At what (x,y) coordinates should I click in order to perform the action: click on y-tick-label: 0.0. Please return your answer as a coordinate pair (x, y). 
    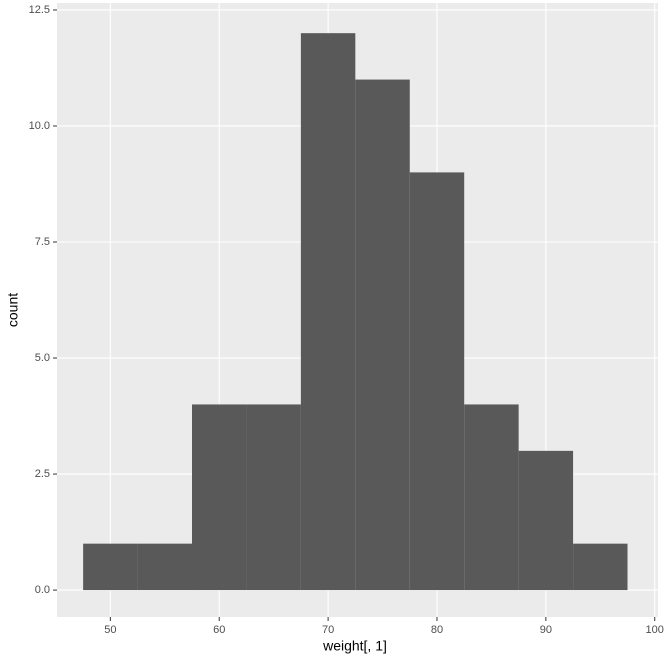
    Looking at the image, I should click on (42, 590).